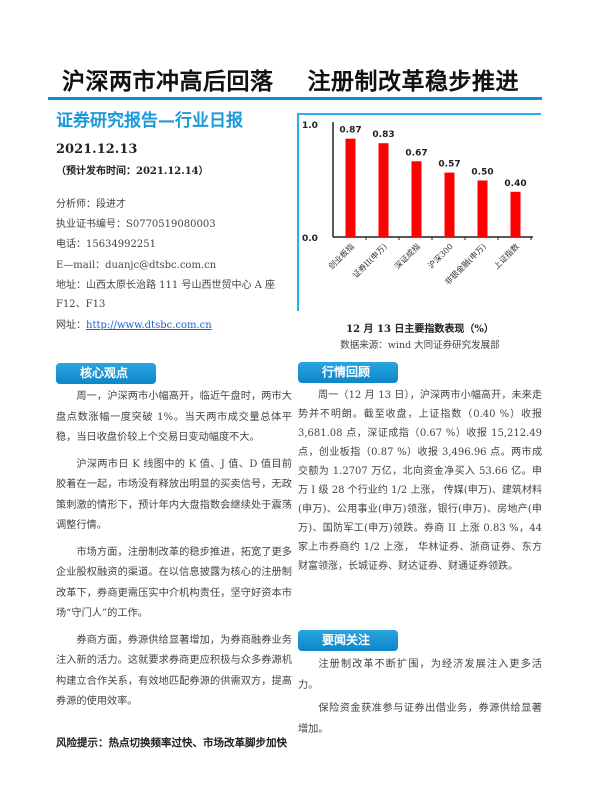  I want to click on paragraph: 注册制改革不断扩围，为经济发展注入更多活力。, so click(420, 675).